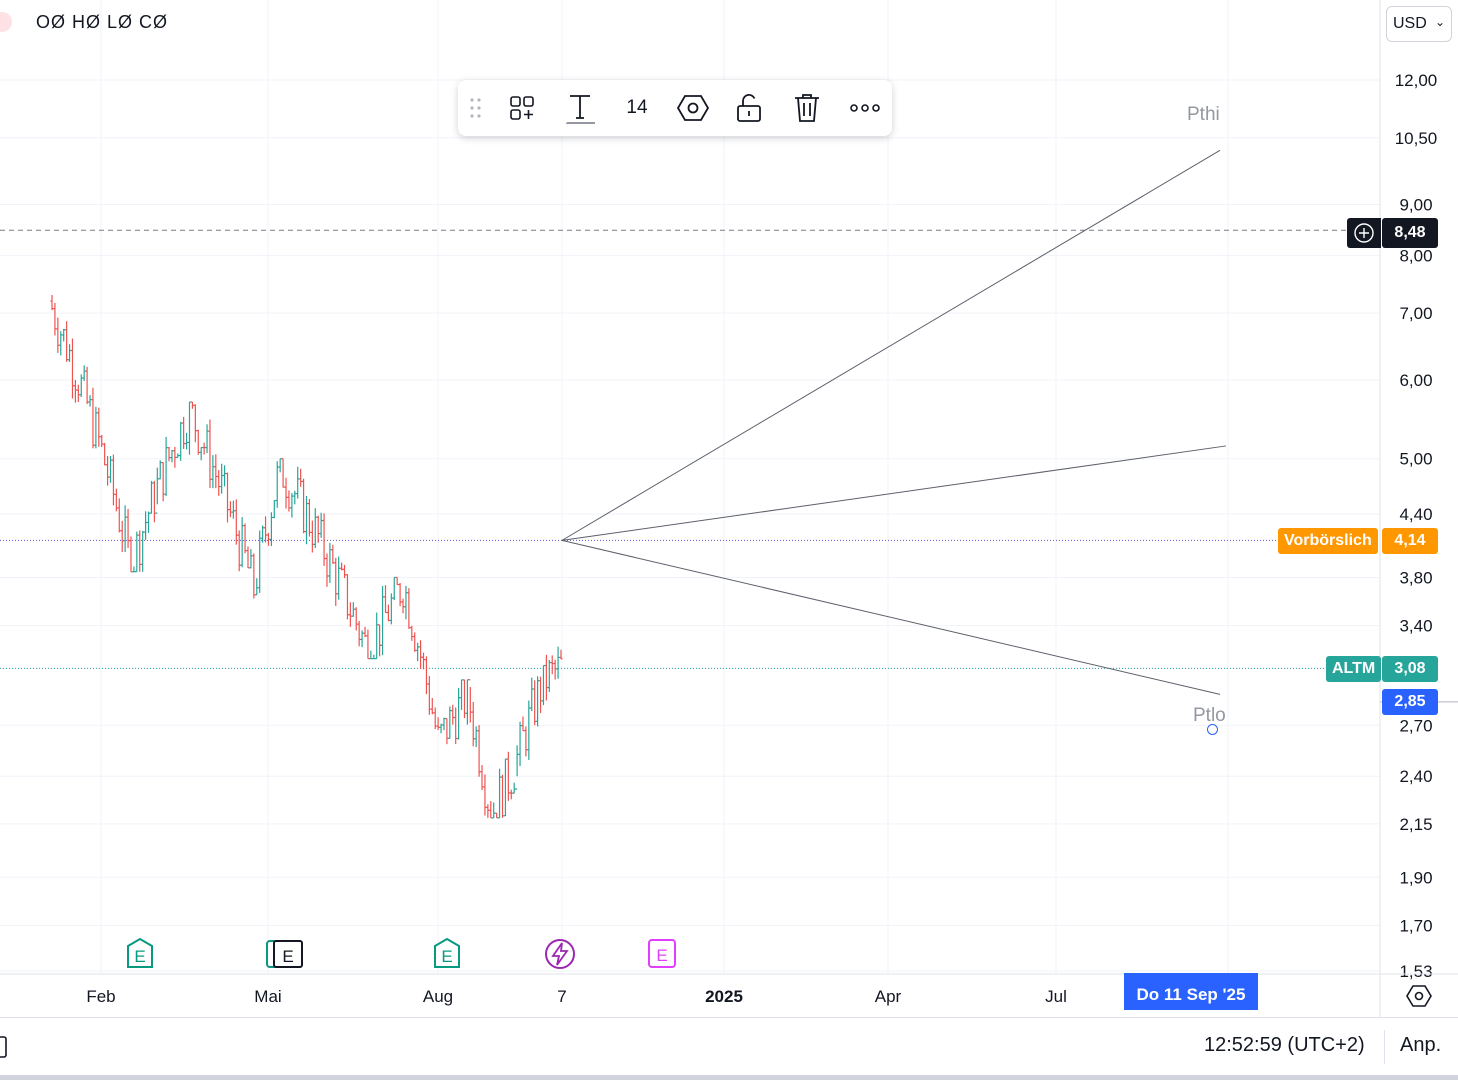  Describe the element at coordinates (102, 22) in the screenshot. I see `ohlc-legend: OØ HØ LØ CØ` at that location.